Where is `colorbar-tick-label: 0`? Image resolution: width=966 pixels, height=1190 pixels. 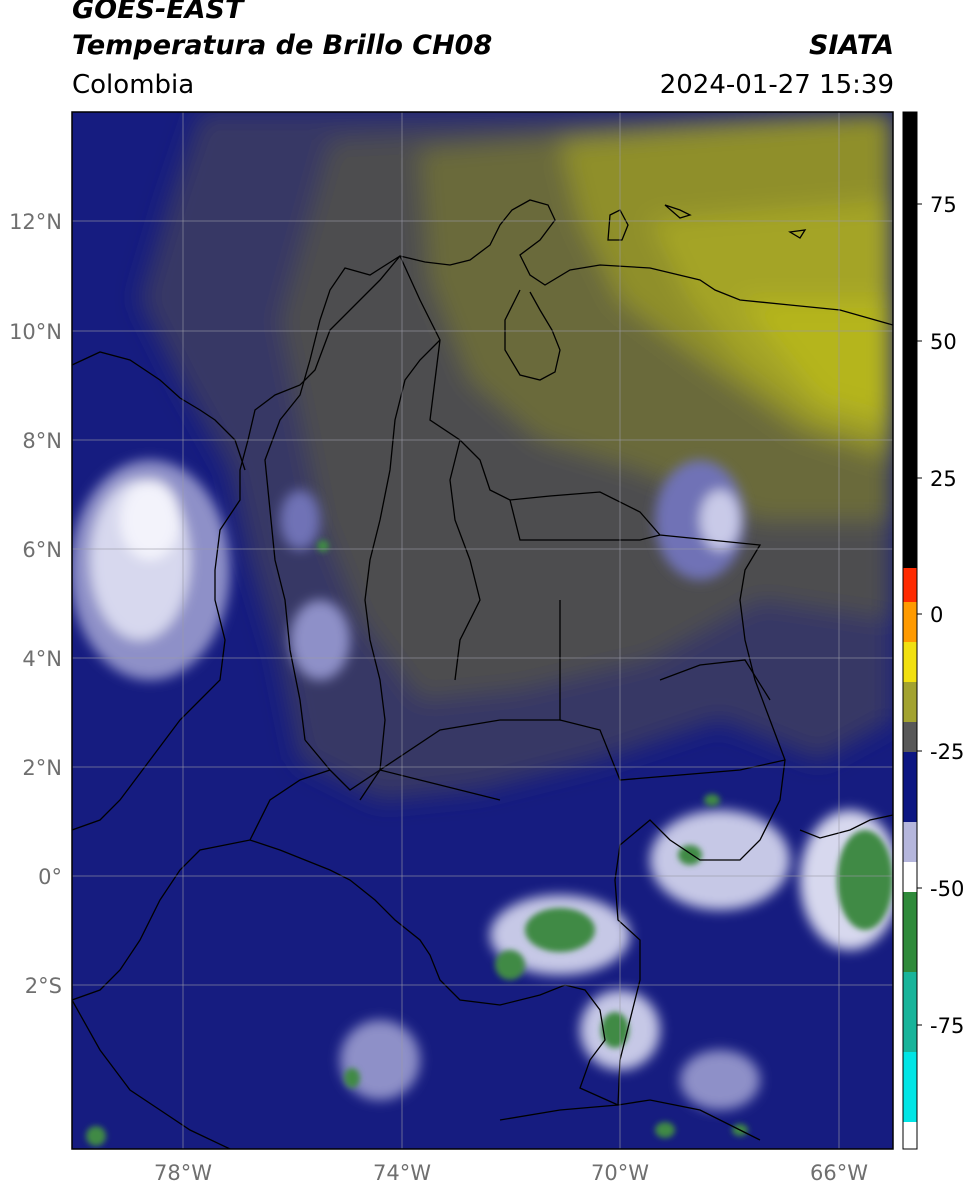
colorbar-tick-label: 0 is located at coordinates (936, 615).